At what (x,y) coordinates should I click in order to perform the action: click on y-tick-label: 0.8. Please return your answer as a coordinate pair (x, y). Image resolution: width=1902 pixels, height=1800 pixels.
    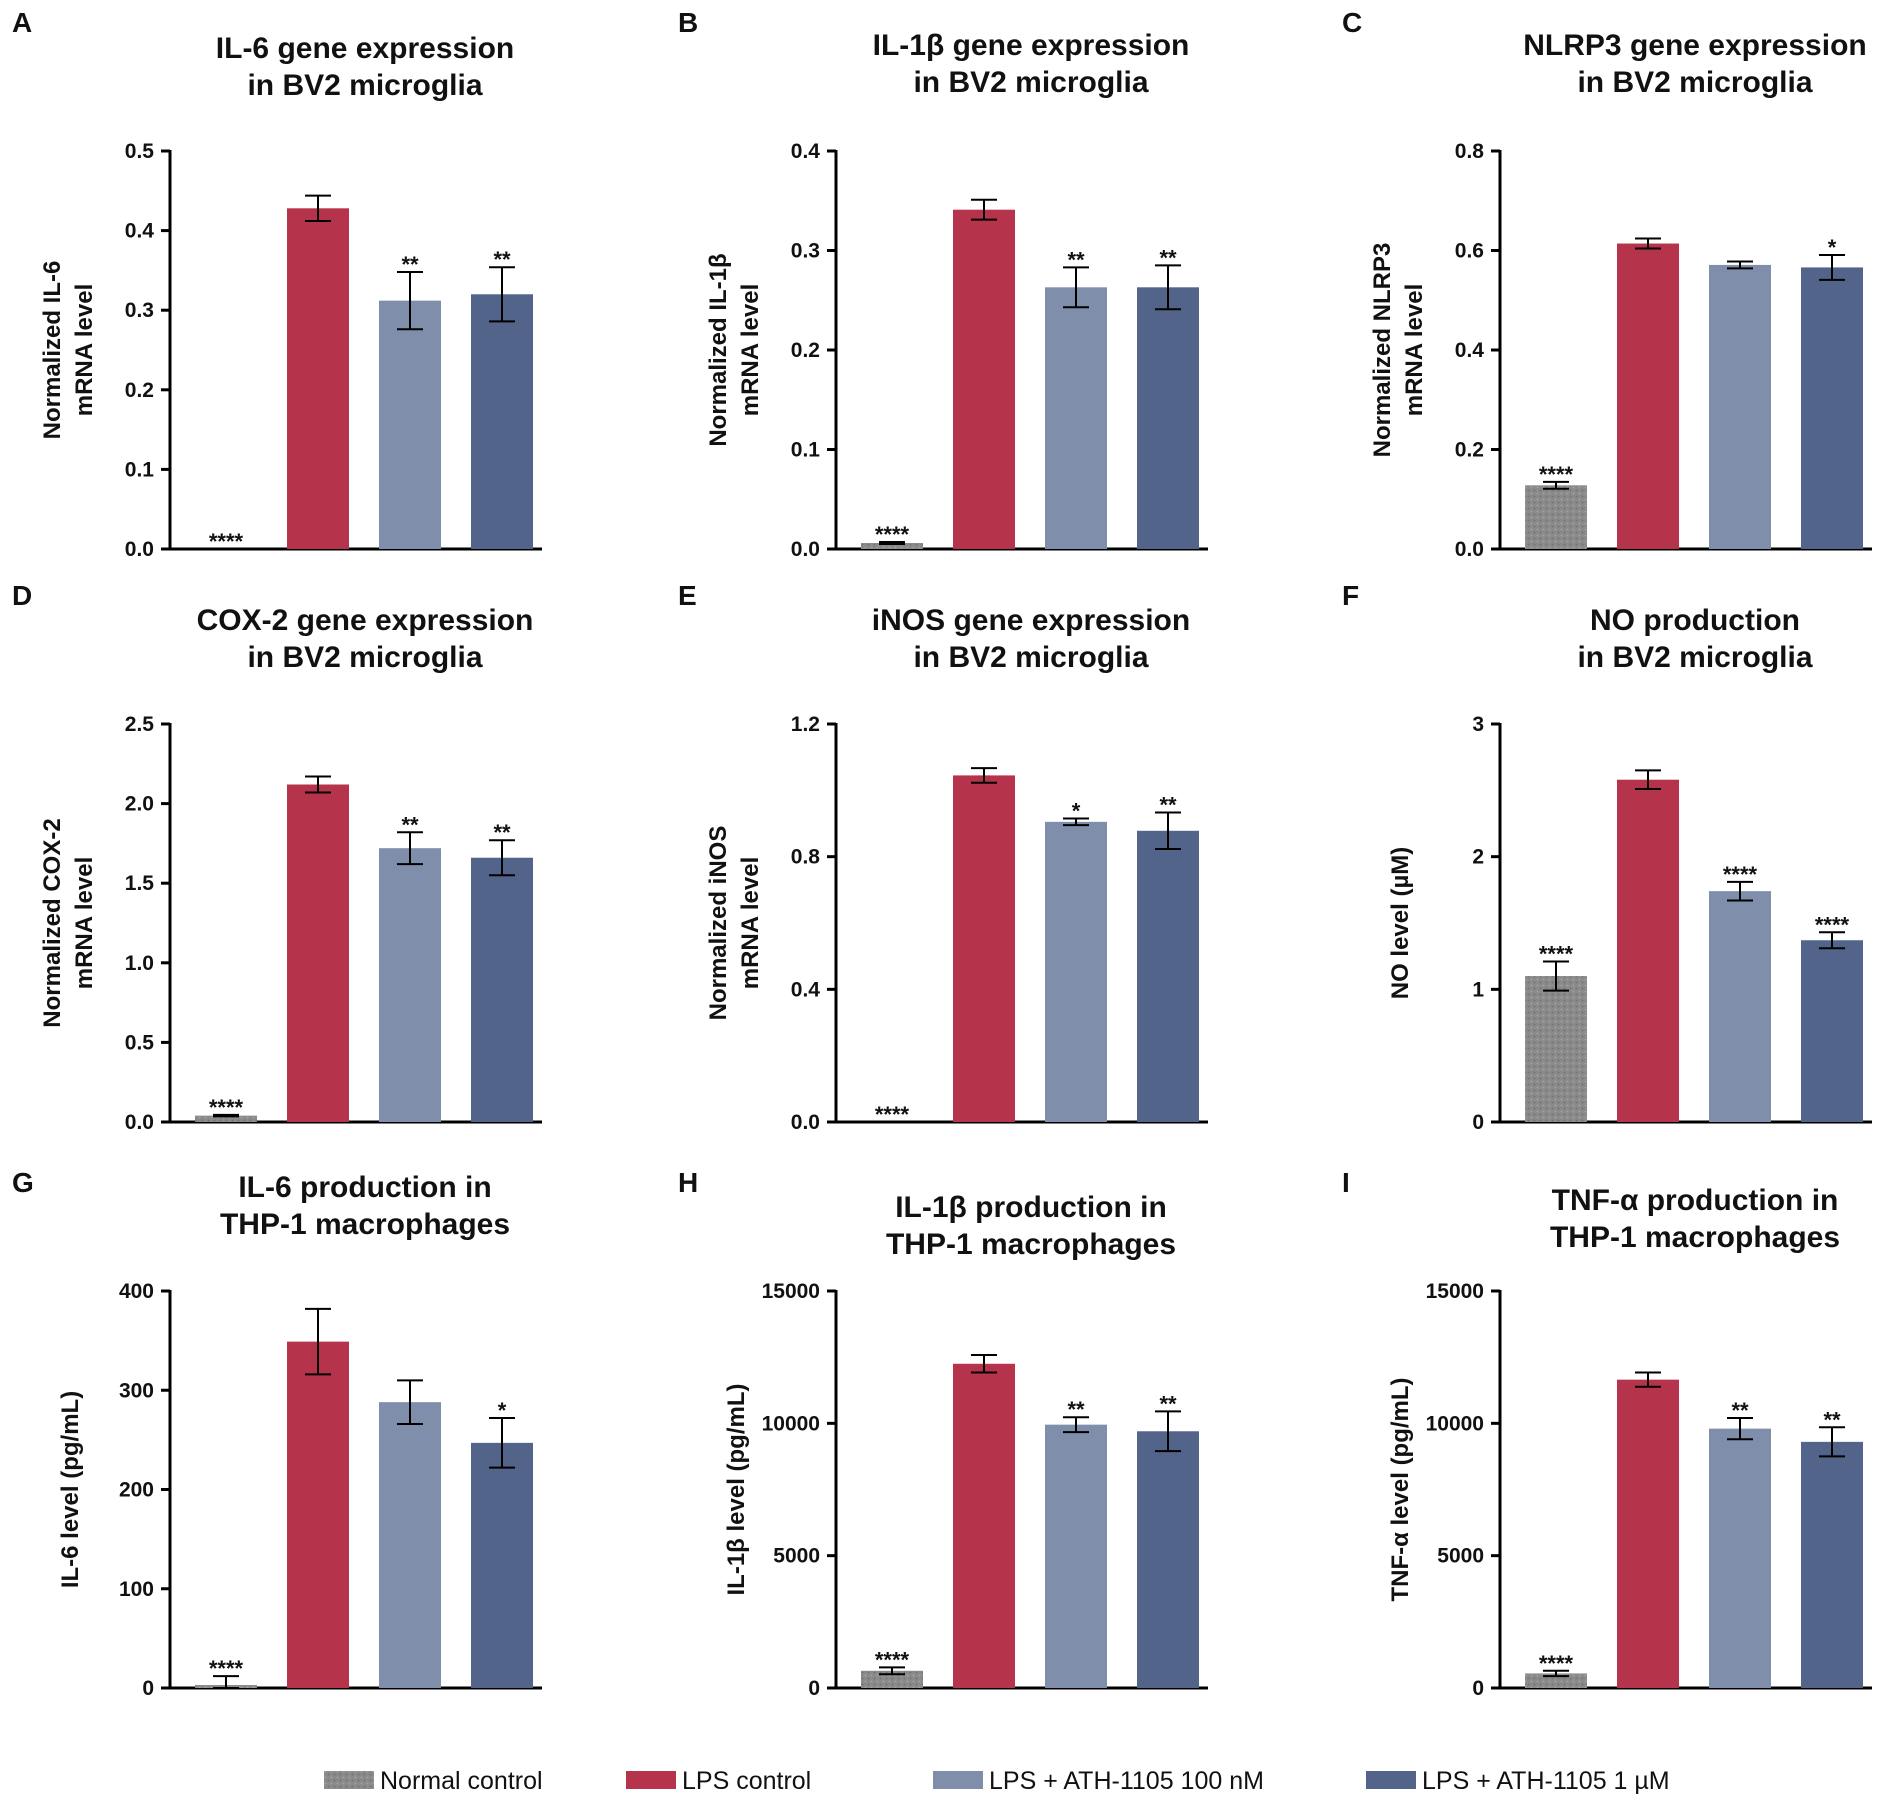
    Looking at the image, I should click on (1470, 151).